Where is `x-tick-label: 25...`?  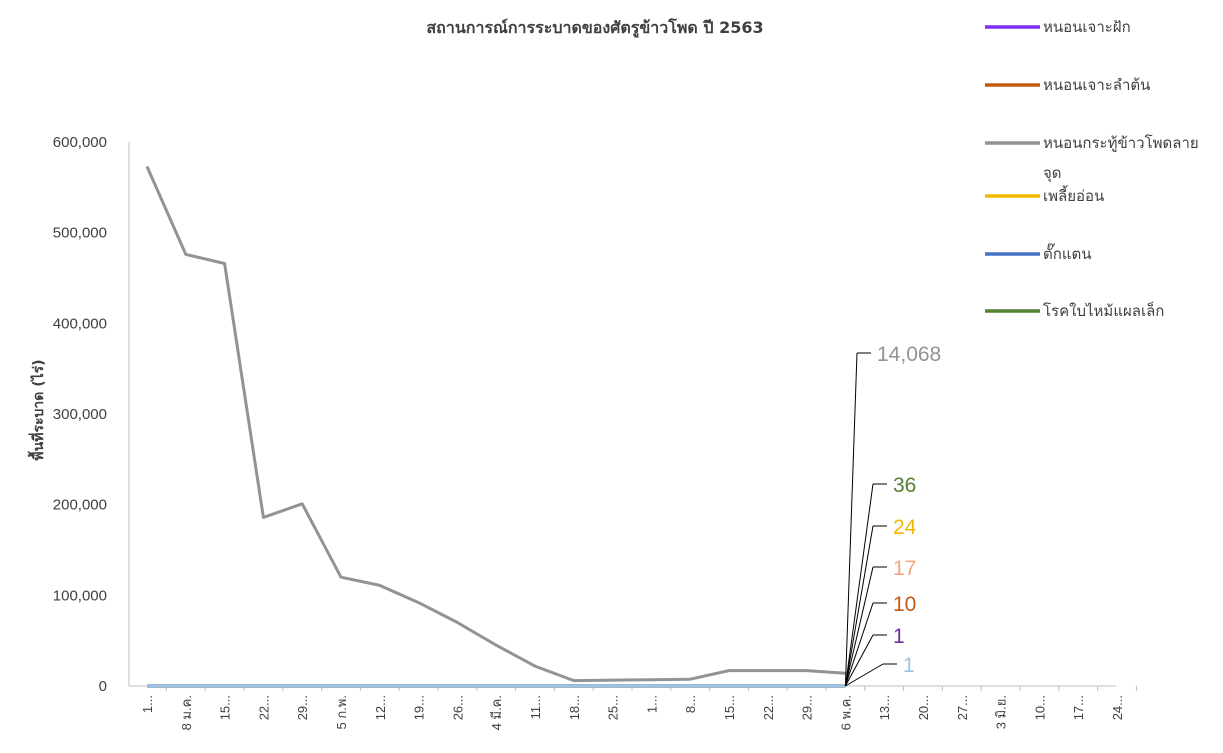
x-tick-label: 25... is located at coordinates (613, 707).